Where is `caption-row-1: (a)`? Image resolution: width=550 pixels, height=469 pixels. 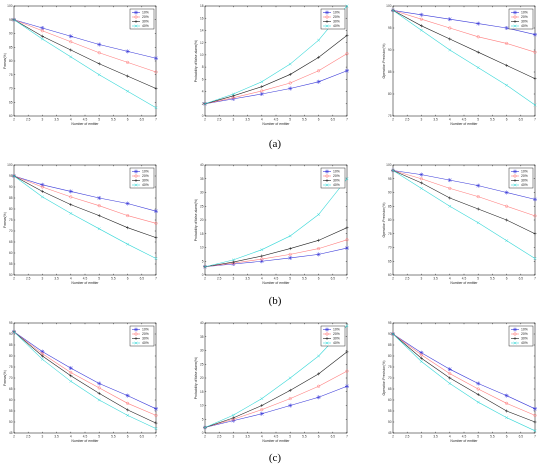 caption-row-1: (a) is located at coordinates (275, 144).